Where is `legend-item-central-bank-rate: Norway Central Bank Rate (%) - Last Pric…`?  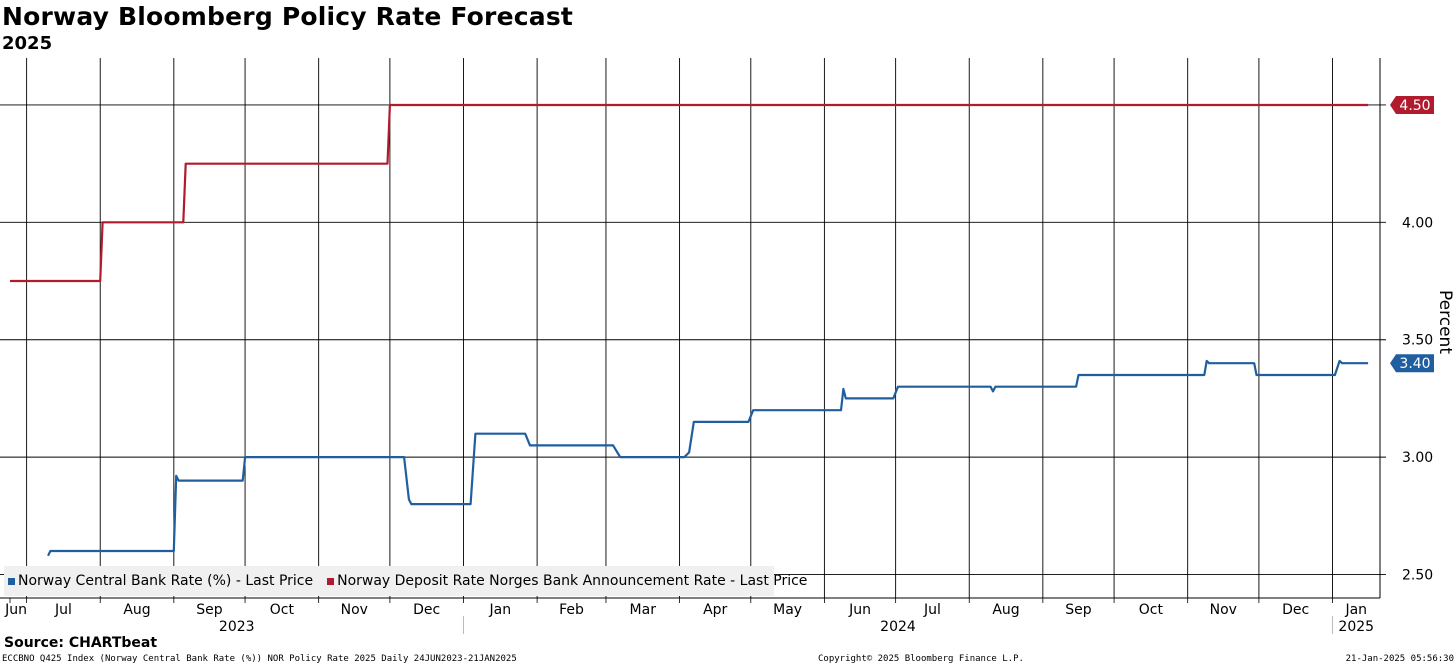
legend-item-central-bank-rate: Norway Central Bank Rate (%) - Last Pric… is located at coordinates (160, 581).